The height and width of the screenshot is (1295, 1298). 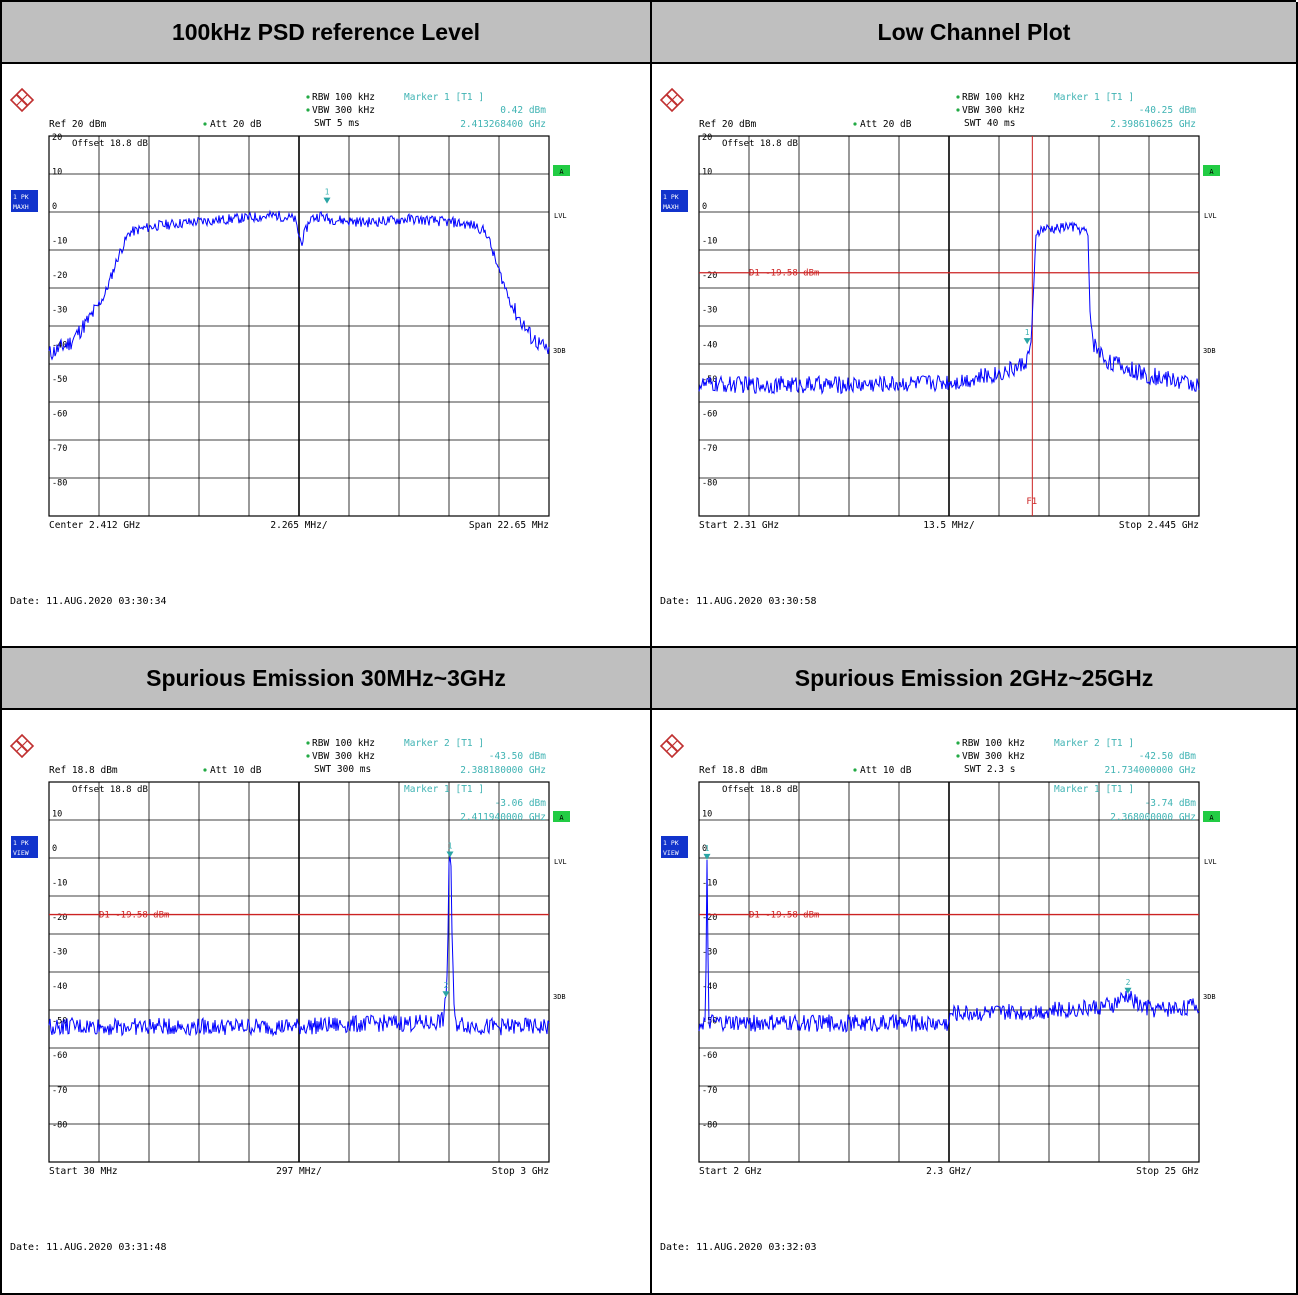 I want to click on ref-level-label: Ref 18.8 dBm, so click(x=733, y=770).